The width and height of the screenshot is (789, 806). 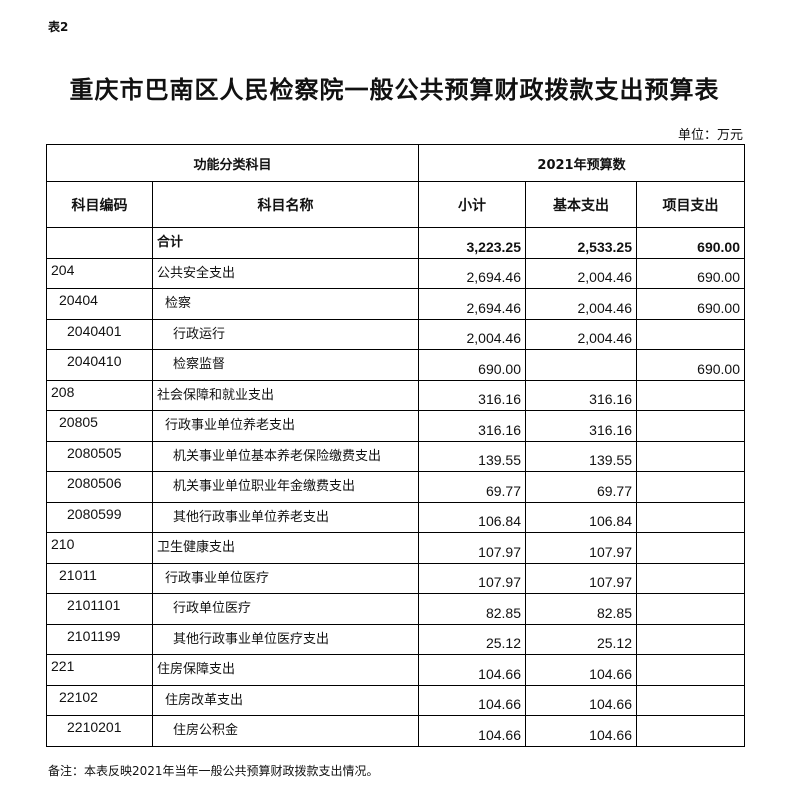 What do you see at coordinates (472, 243) in the screenshot?
I see `row-subtotal: 3,223.25` at bounding box center [472, 243].